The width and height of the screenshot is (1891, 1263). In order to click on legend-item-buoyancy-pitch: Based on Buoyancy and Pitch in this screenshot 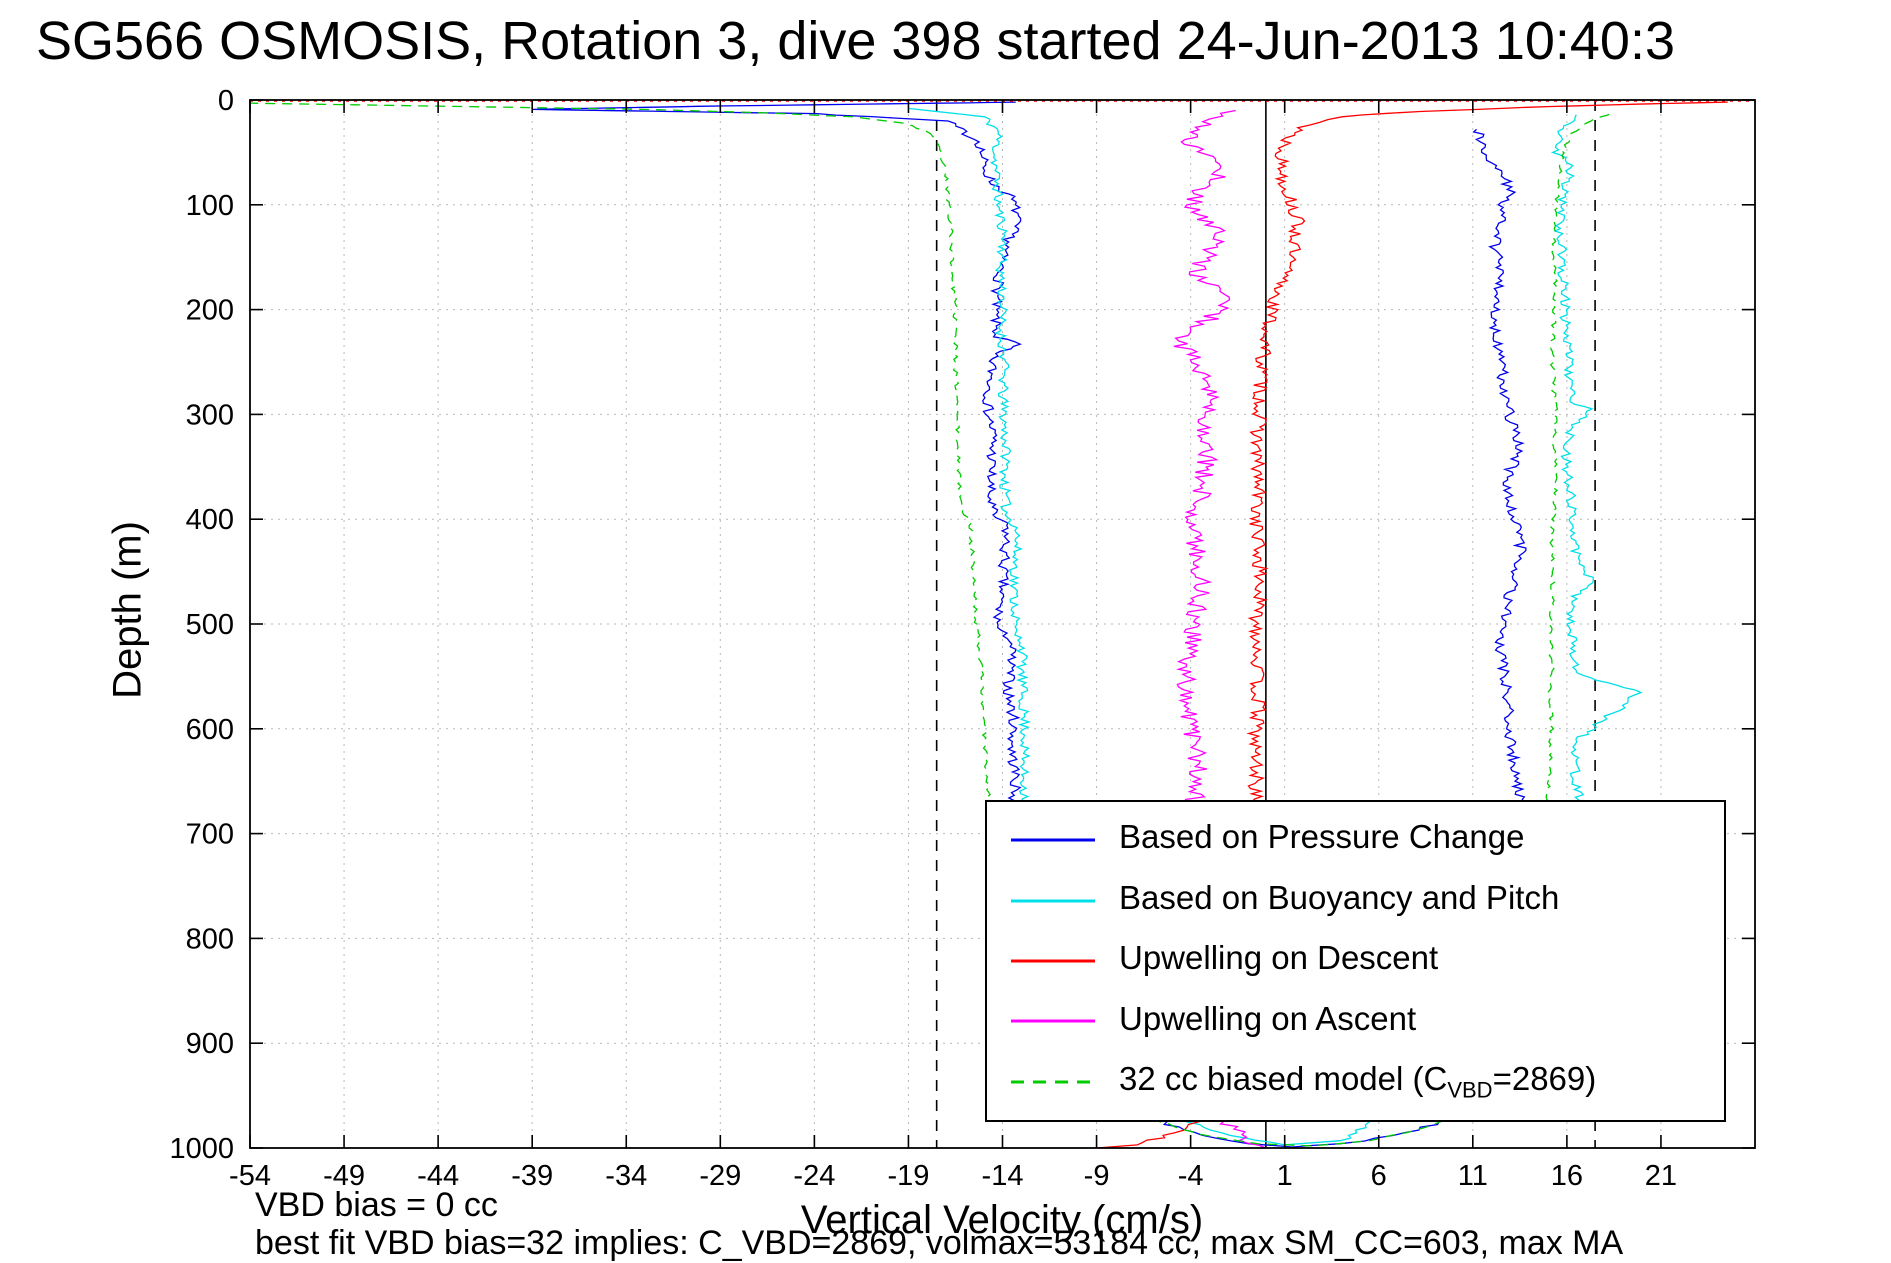, I will do `click(1362, 901)`.